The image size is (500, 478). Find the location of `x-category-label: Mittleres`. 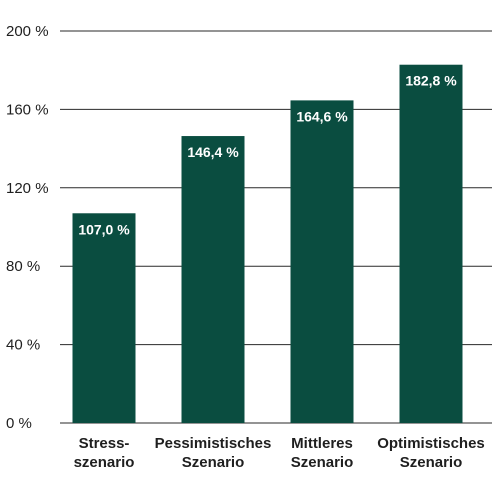

x-category-label: Mittleres is located at coordinates (322, 443).